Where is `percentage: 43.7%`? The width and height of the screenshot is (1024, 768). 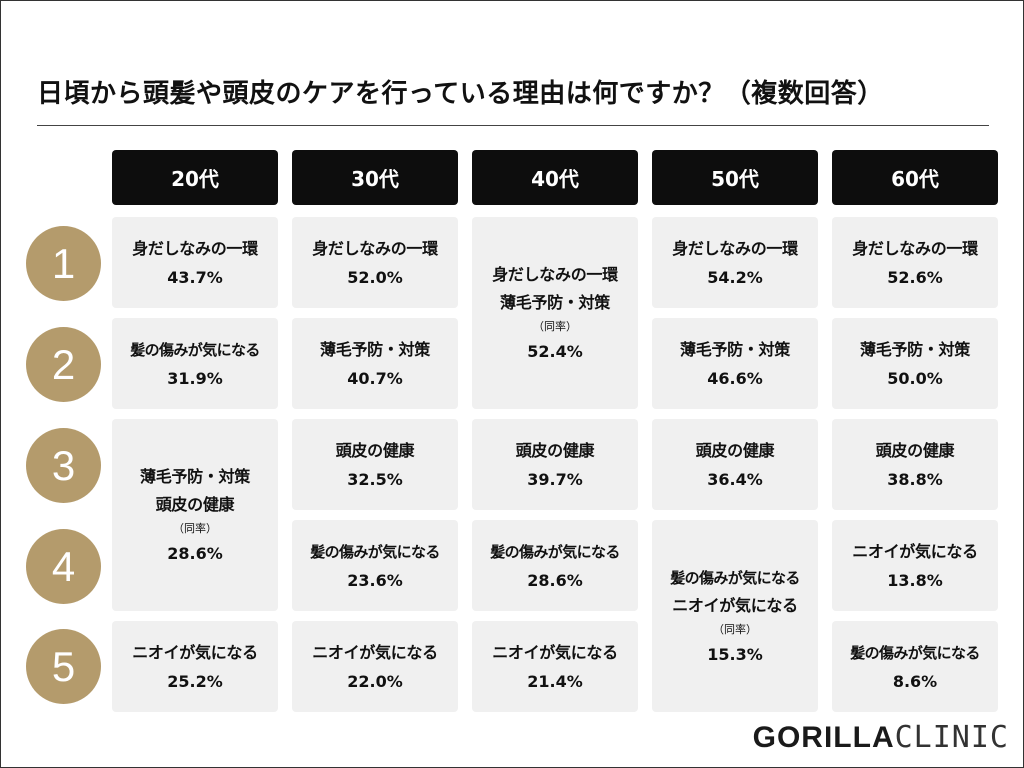
percentage: 43.7% is located at coordinates (195, 277).